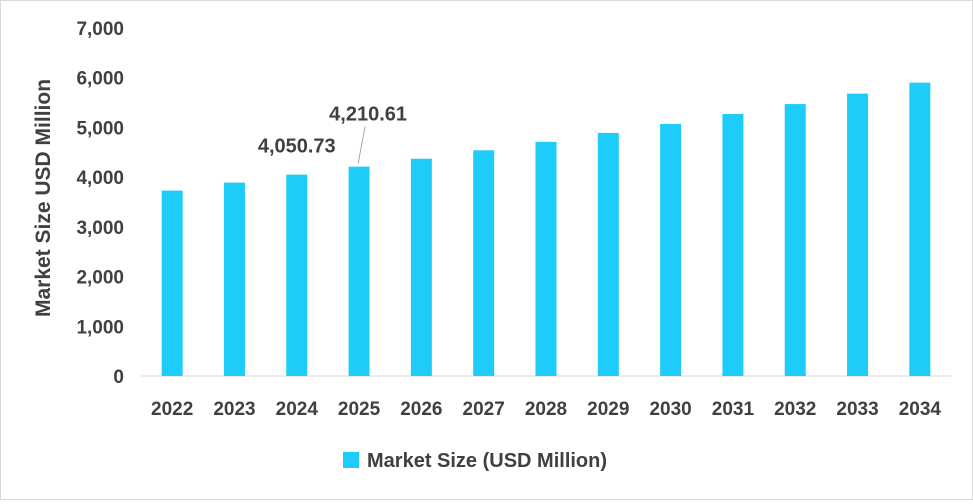 The width and height of the screenshot is (973, 504). What do you see at coordinates (670, 409) in the screenshot?
I see `x-tick-label: 2030` at bounding box center [670, 409].